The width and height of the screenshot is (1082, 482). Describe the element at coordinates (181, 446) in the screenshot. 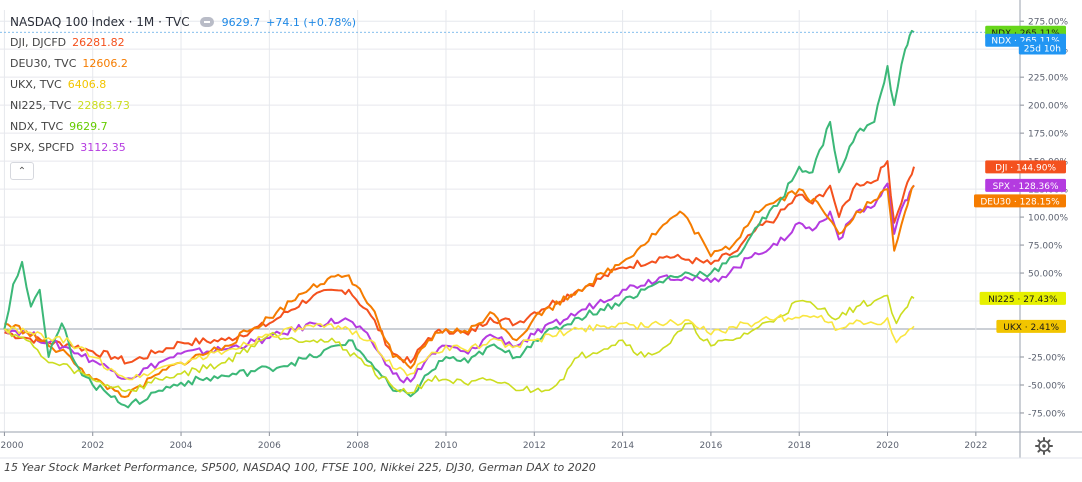

I see `x-tick-label: 2004` at that location.